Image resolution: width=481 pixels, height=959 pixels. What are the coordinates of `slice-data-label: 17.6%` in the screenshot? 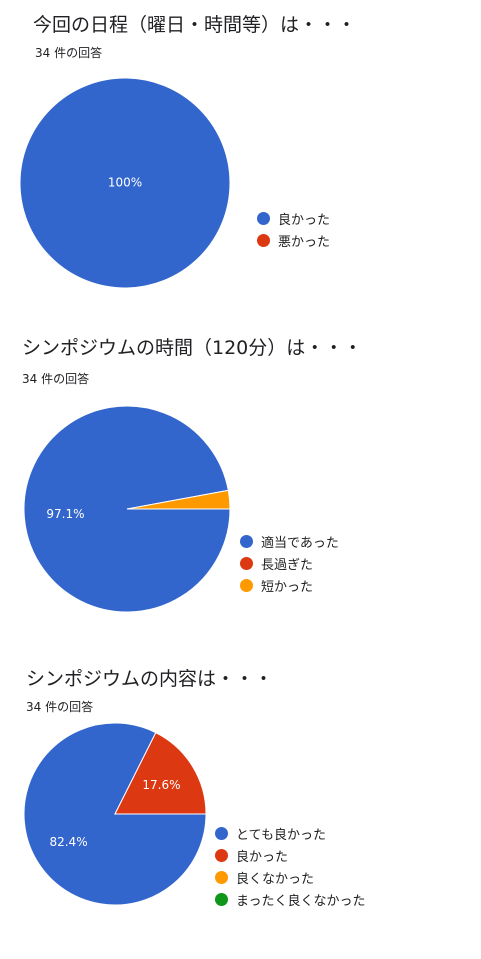 It's located at (161, 785).